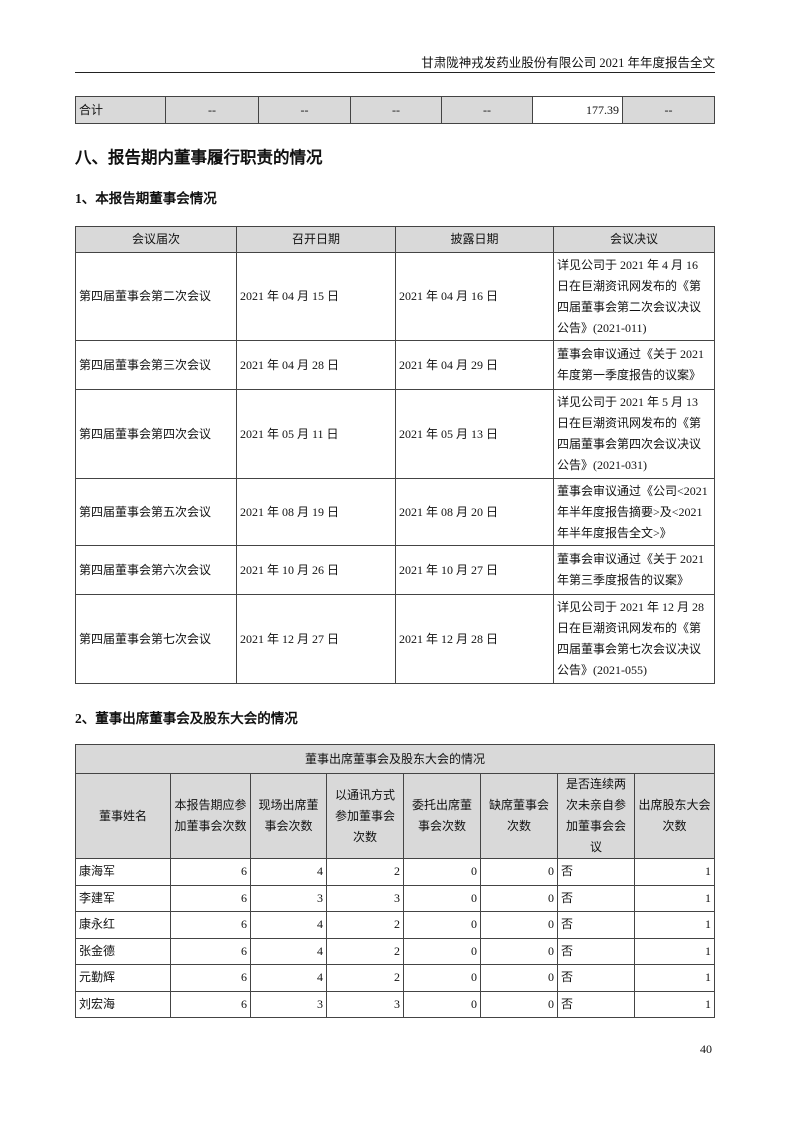 This screenshot has width=793, height=1122. What do you see at coordinates (120, 110) in the screenshot?
I see `total-label: 合计` at bounding box center [120, 110].